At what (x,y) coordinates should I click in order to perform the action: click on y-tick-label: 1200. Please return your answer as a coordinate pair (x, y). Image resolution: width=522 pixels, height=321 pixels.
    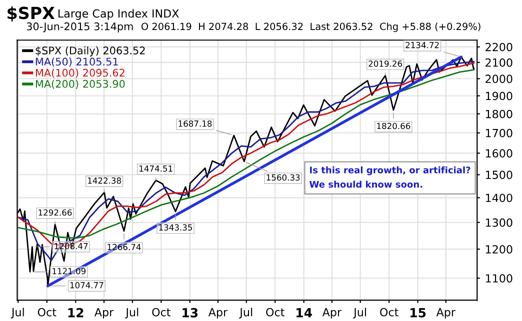
    Looking at the image, I should click on (499, 249).